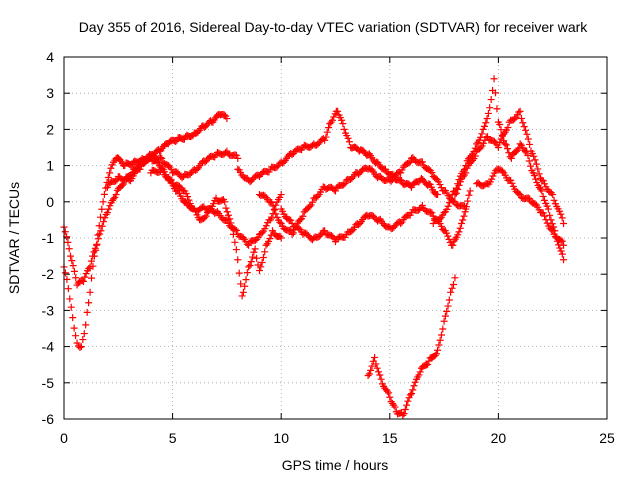 The height and width of the screenshot is (480, 640). What do you see at coordinates (335, 465) in the screenshot?
I see `x-axis-title: GPS time / hours` at bounding box center [335, 465].